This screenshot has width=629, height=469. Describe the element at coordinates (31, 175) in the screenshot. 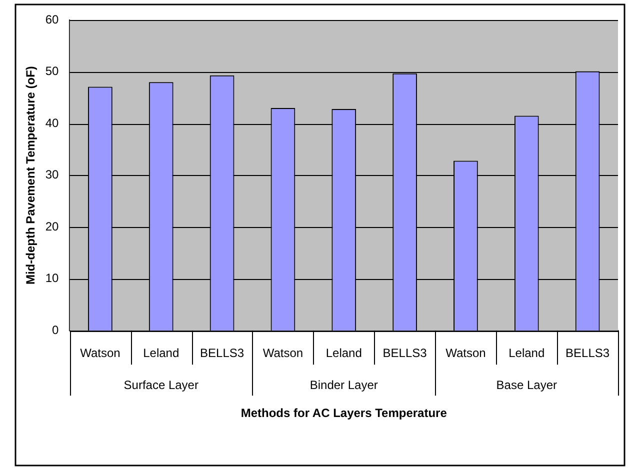

I see `y-axis-title: Mid-depth Pavement Temperature (oF)` at that location.